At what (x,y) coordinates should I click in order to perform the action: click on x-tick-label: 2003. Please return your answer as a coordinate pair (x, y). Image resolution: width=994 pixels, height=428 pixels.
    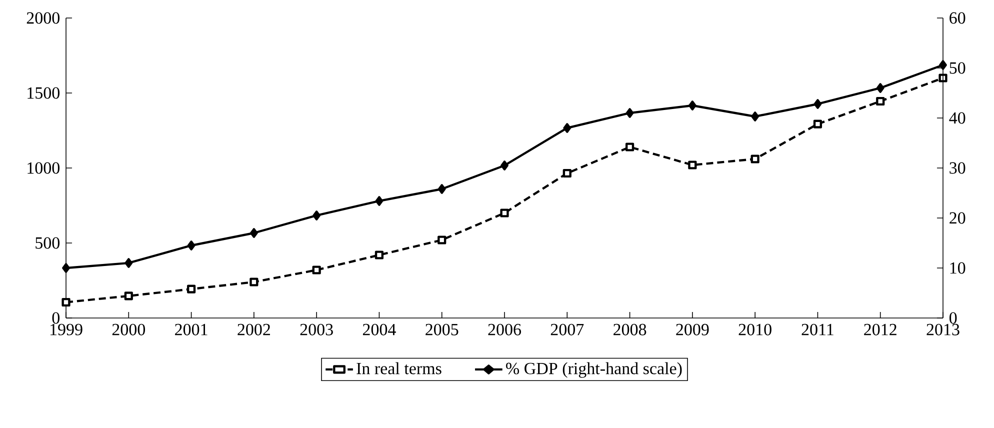
    Looking at the image, I should click on (316, 330).